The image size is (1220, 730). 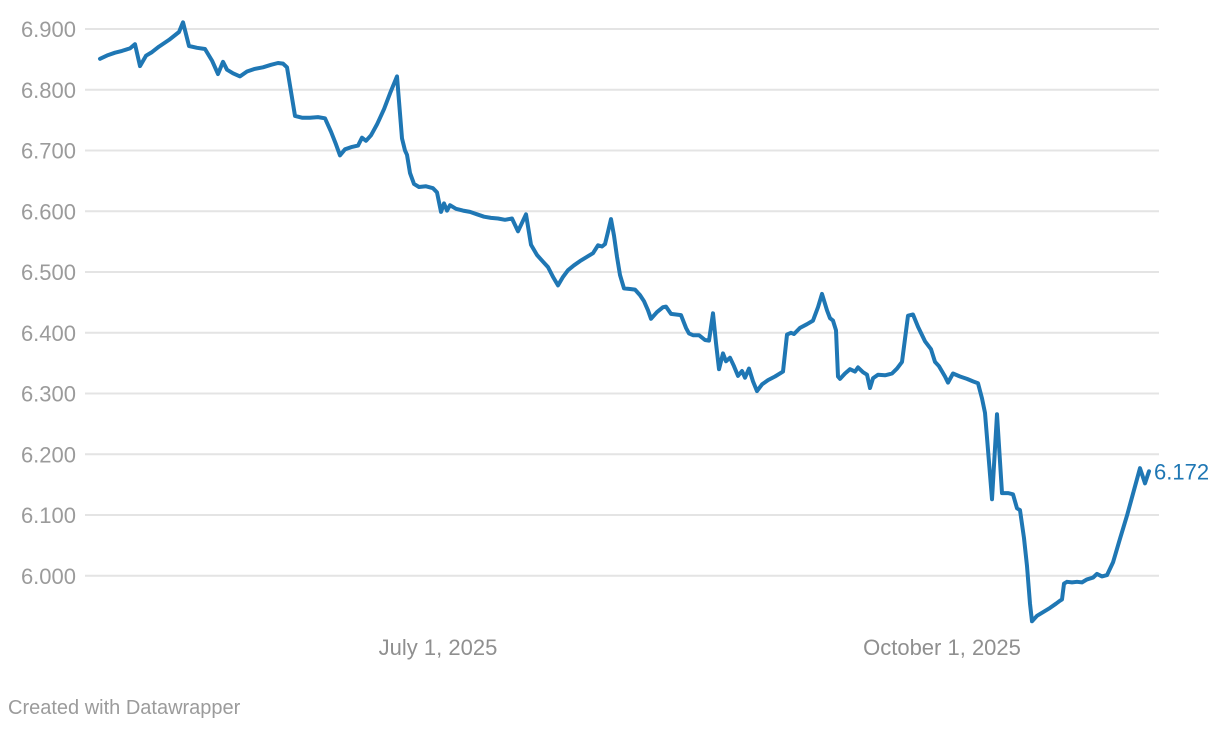 What do you see at coordinates (48, 272) in the screenshot?
I see `y-axis-tick-label: 6.500` at bounding box center [48, 272].